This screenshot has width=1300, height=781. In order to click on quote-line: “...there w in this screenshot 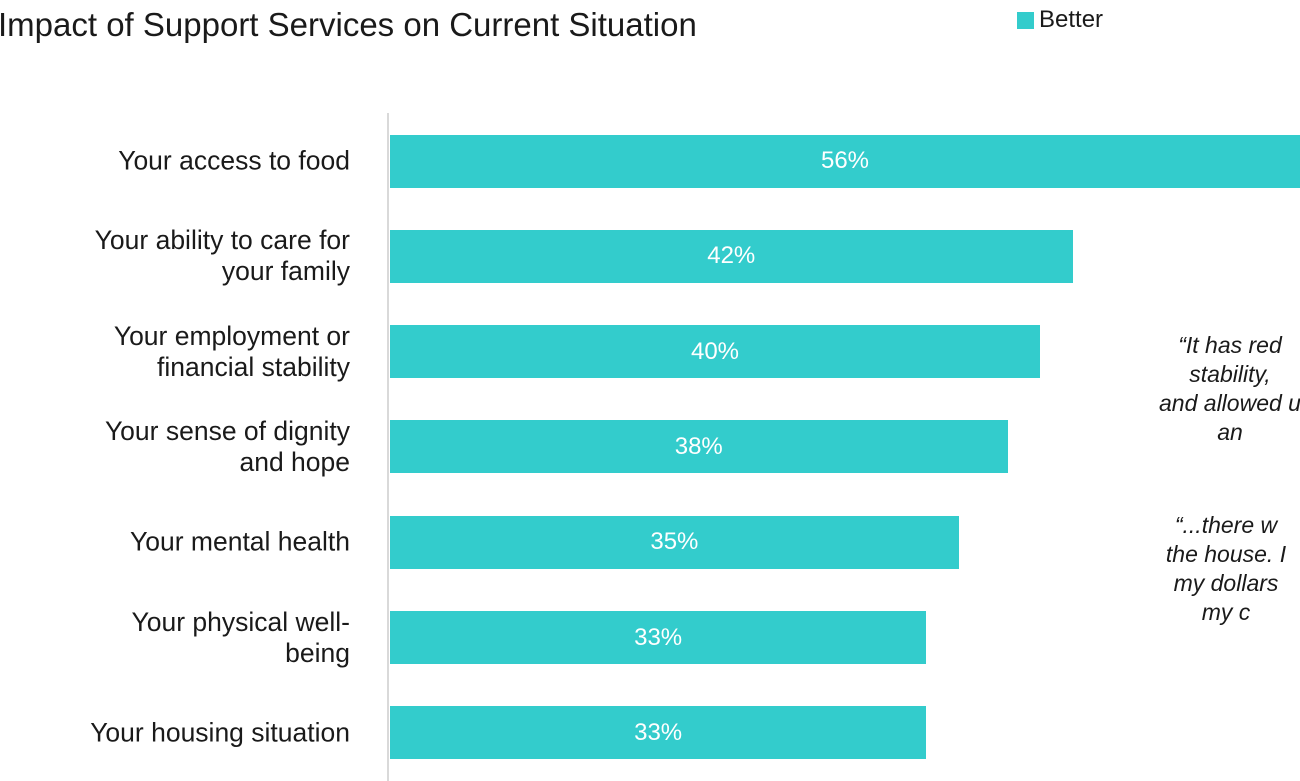, I will do `click(1226, 525)`.